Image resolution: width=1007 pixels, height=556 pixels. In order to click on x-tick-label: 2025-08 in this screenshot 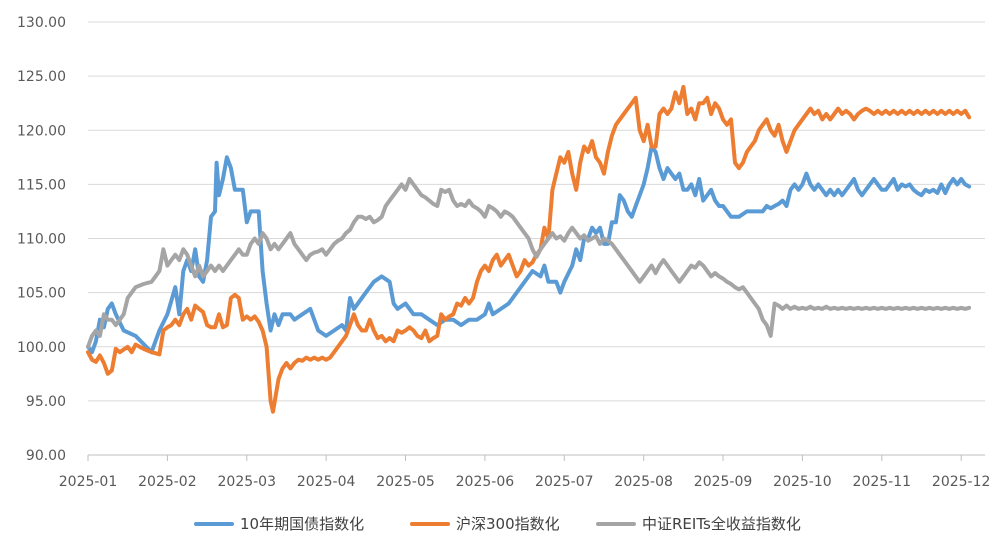, I will do `click(643, 482)`.